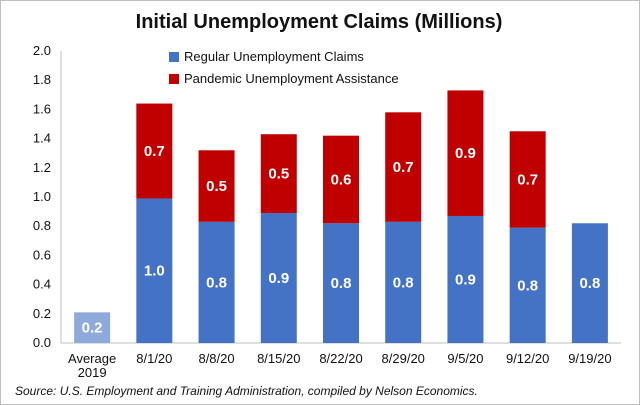 The height and width of the screenshot is (405, 640). I want to click on x-tick-label: Average 2019, so click(92, 365).